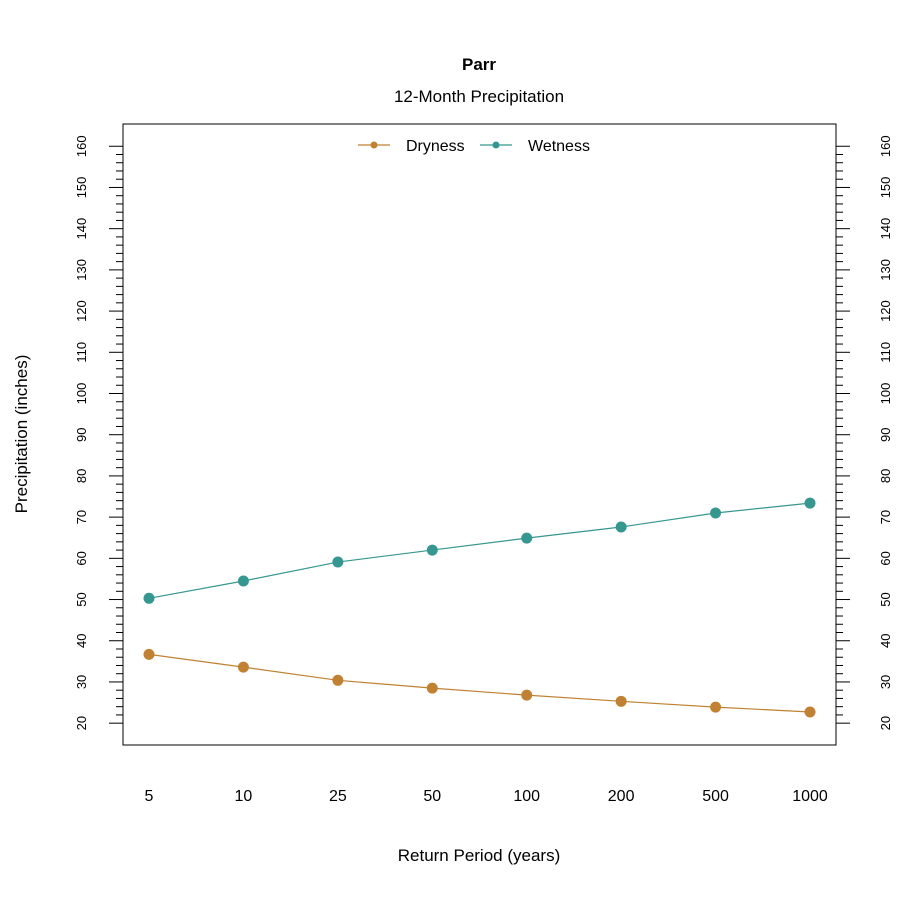 The height and width of the screenshot is (905, 900). I want to click on legend: Dryness Wetness, so click(474, 146).